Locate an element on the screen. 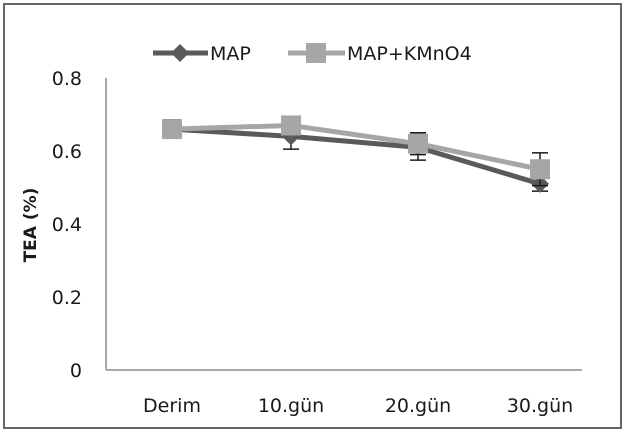  series-line-map is located at coordinates (356, 156).